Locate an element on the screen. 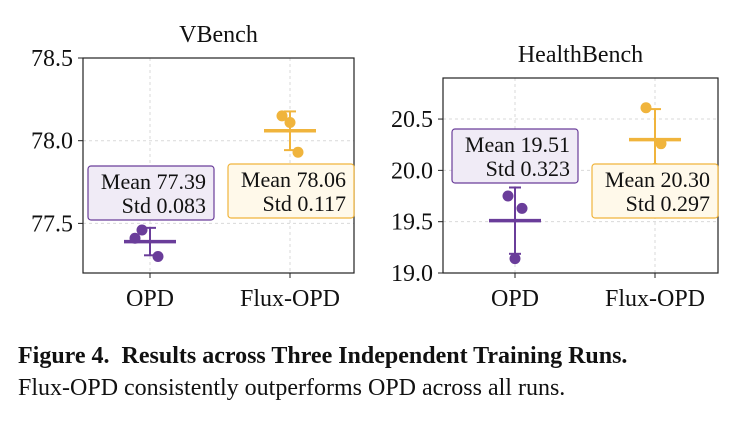  stats-std-label: Std 0.297 is located at coordinates (668, 203).